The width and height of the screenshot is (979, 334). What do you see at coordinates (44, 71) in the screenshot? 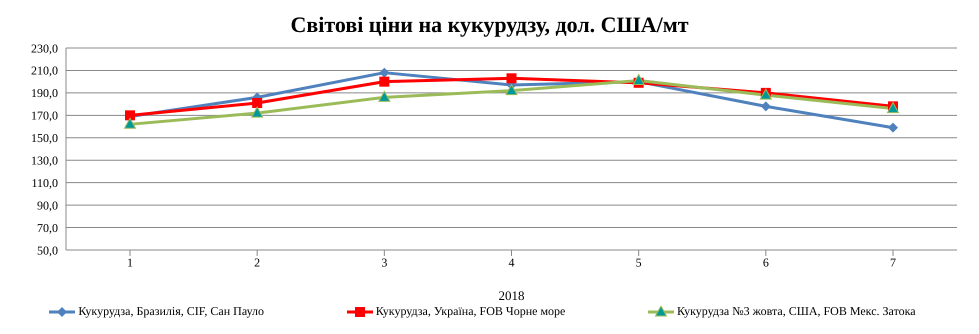
I see `y-tick-label: 210,0` at bounding box center [44, 71].